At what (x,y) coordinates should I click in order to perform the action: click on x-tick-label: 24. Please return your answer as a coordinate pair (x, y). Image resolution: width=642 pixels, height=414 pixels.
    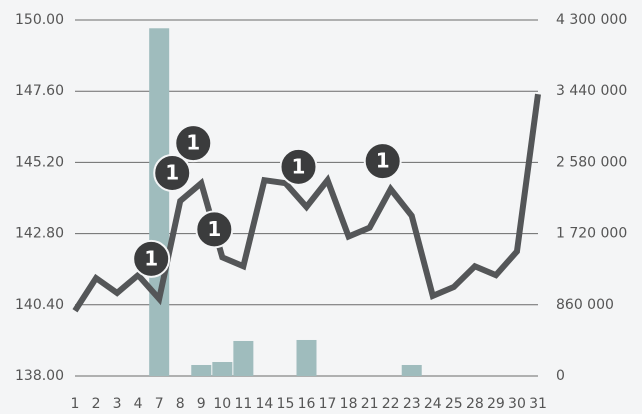
    Looking at the image, I should click on (433, 404).